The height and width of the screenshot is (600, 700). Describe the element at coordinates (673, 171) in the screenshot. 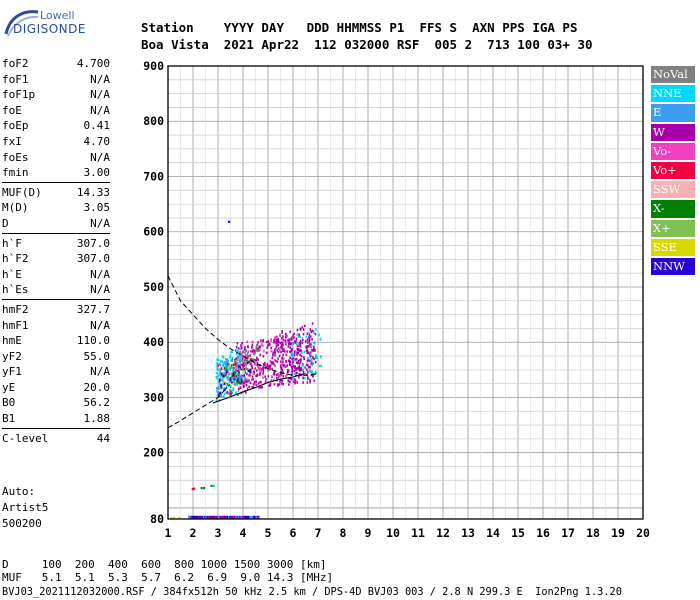

I see `polarization-legend: NoVal NNE E W Vo- Vo+ SSW X- X+ SSE NNW` at that location.